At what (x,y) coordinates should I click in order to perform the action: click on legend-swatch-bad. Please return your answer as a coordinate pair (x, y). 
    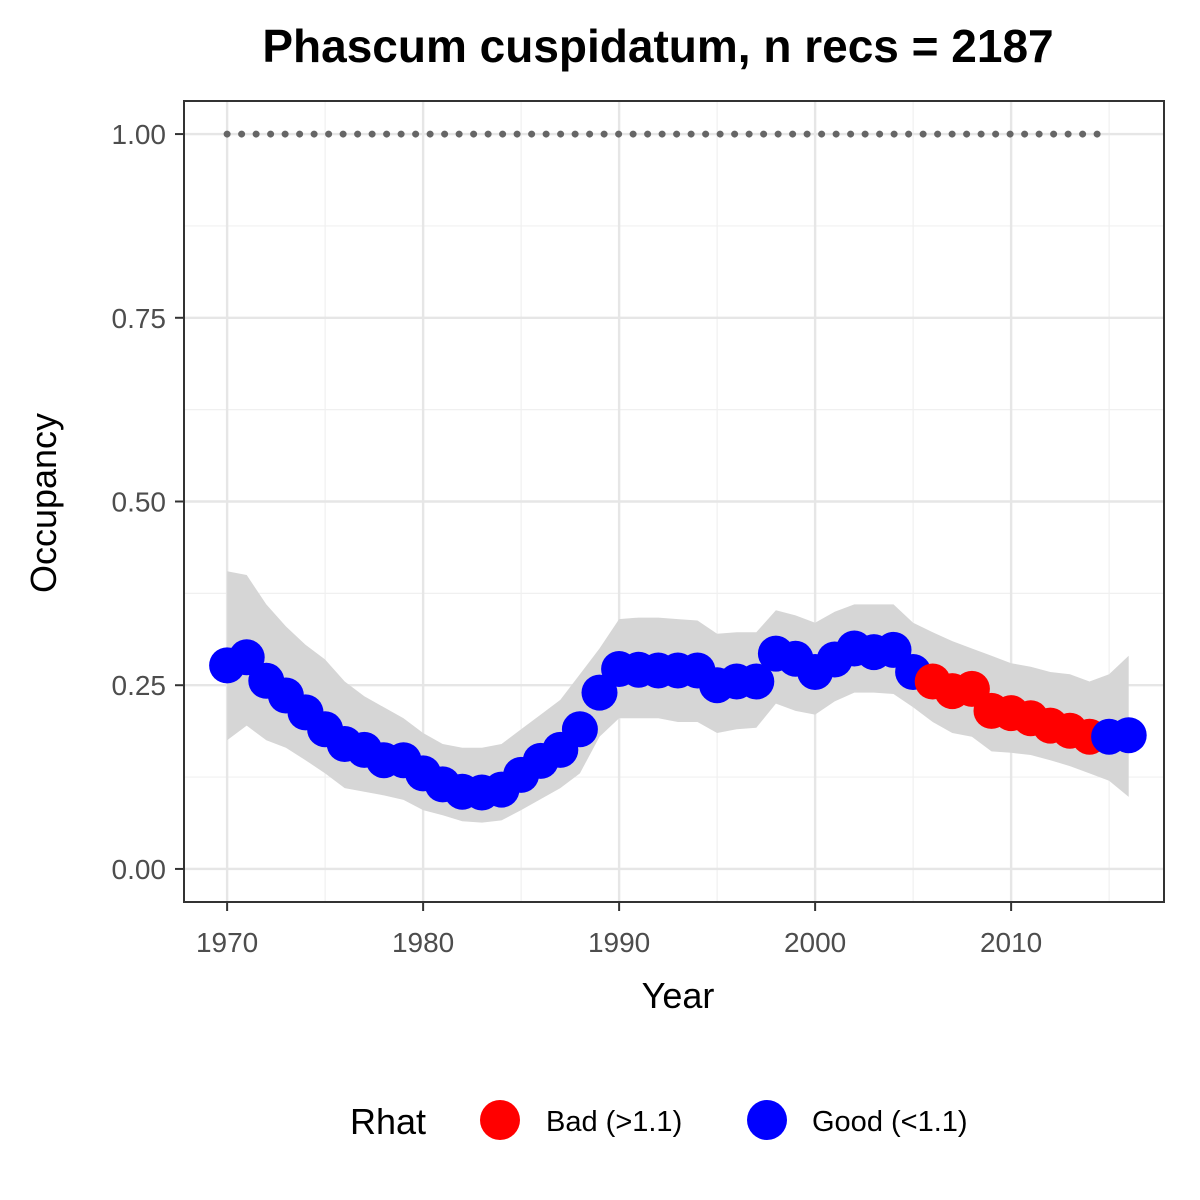
    Looking at the image, I should click on (500, 1120).